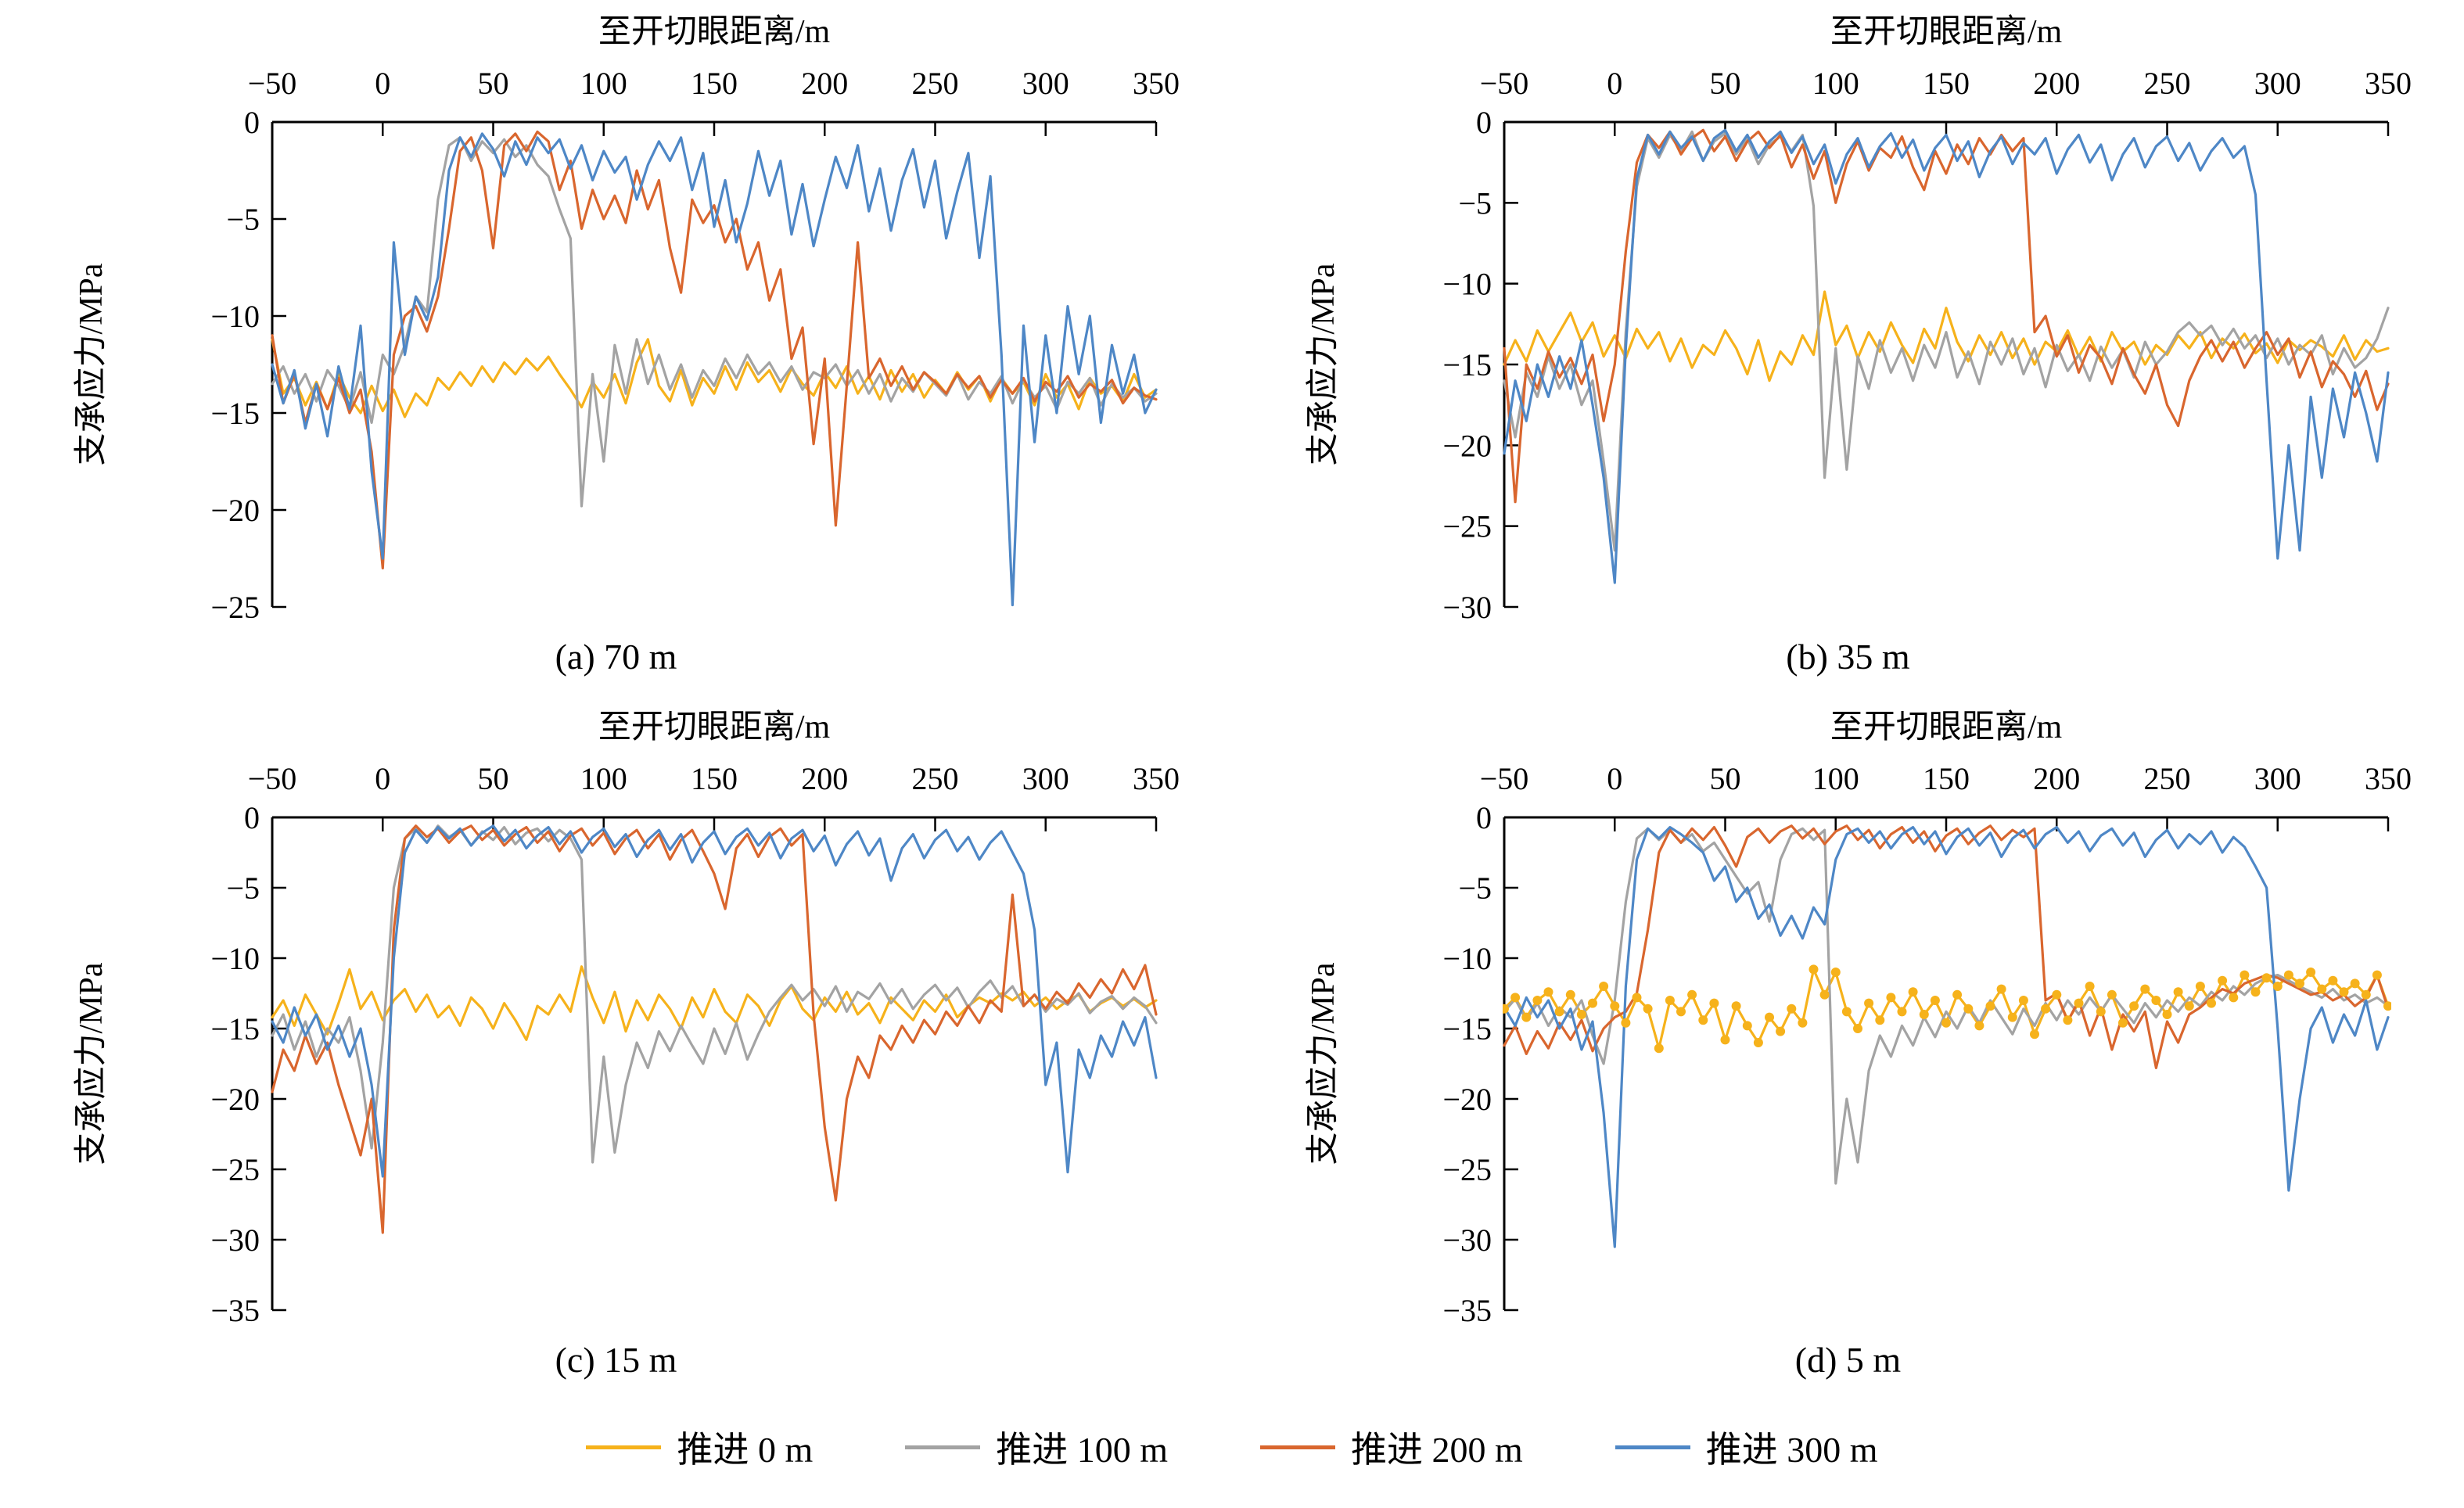 The image size is (2464, 1508). Describe the element at coordinates (1437, 1450) in the screenshot. I see `legend-label-200m: 推进 200 m` at that location.